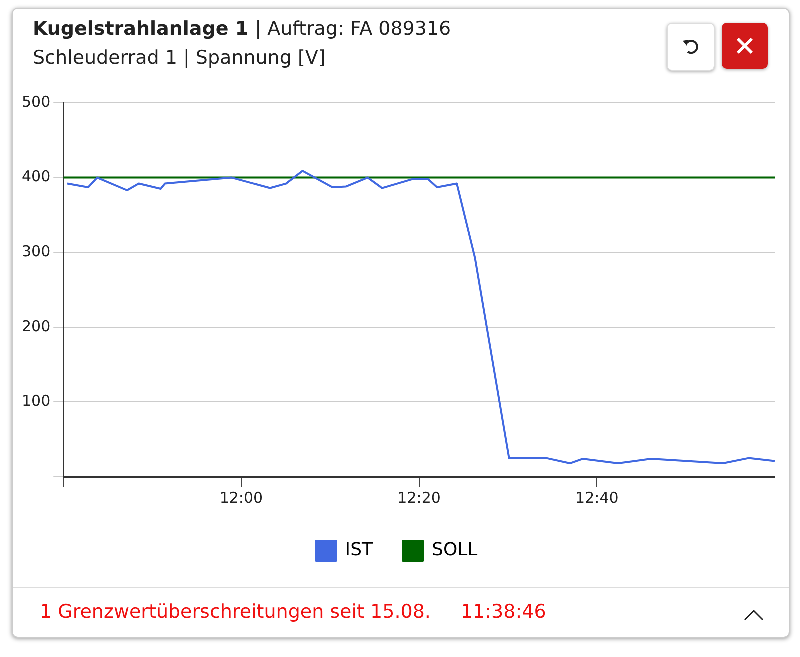  What do you see at coordinates (359, 550) in the screenshot?
I see `legend-label: IST` at bounding box center [359, 550].